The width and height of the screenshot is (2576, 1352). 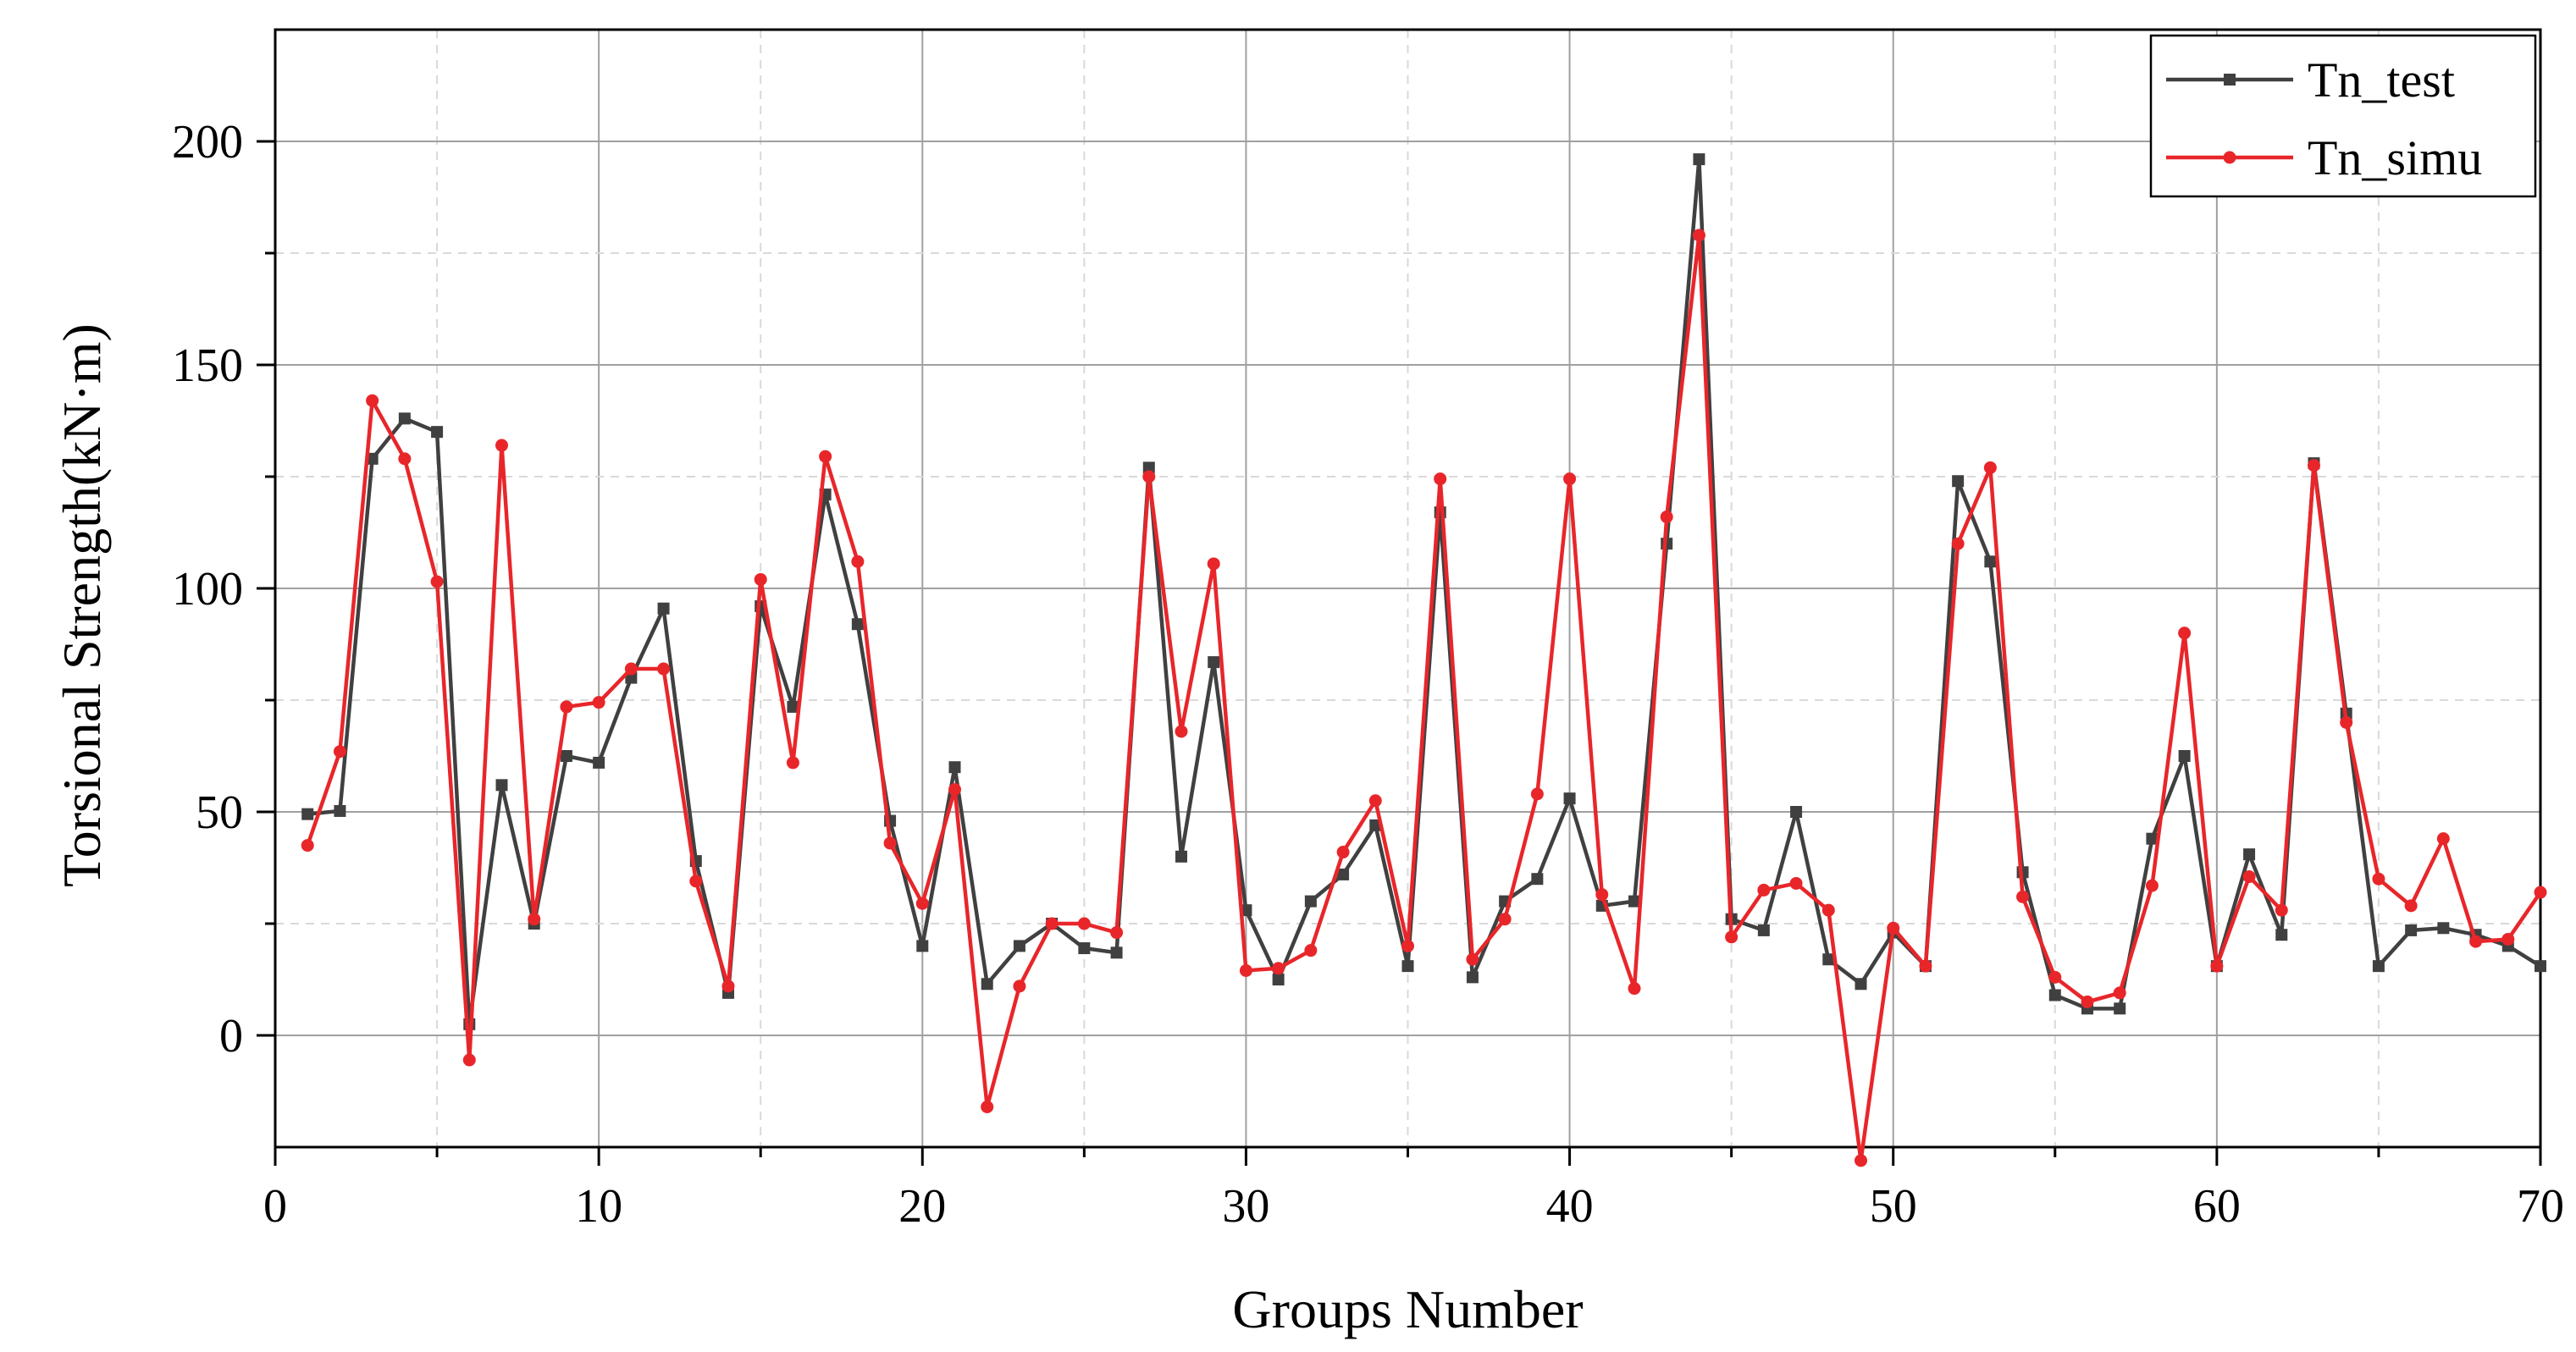 I want to click on x-tick-label: 60, so click(x=2217, y=1206).